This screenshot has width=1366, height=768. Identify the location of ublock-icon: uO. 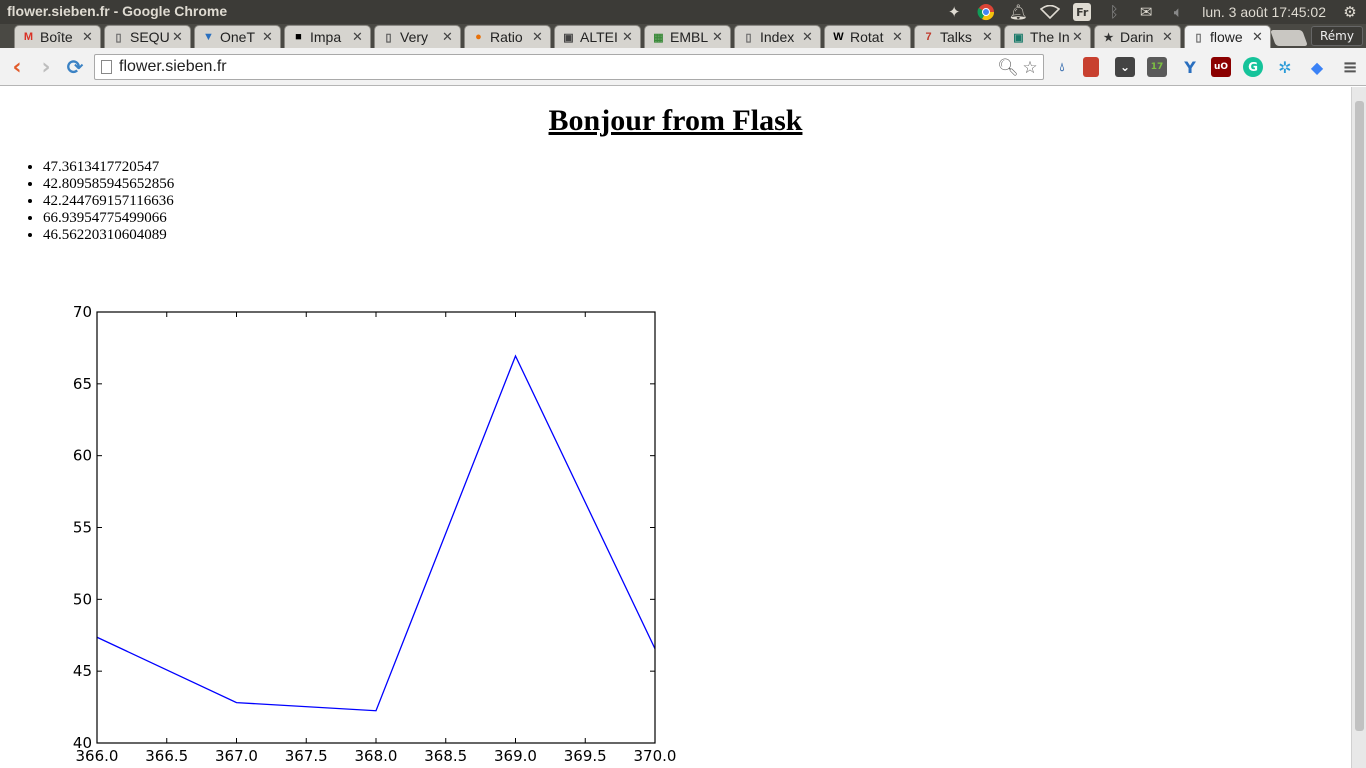
(1221, 67).